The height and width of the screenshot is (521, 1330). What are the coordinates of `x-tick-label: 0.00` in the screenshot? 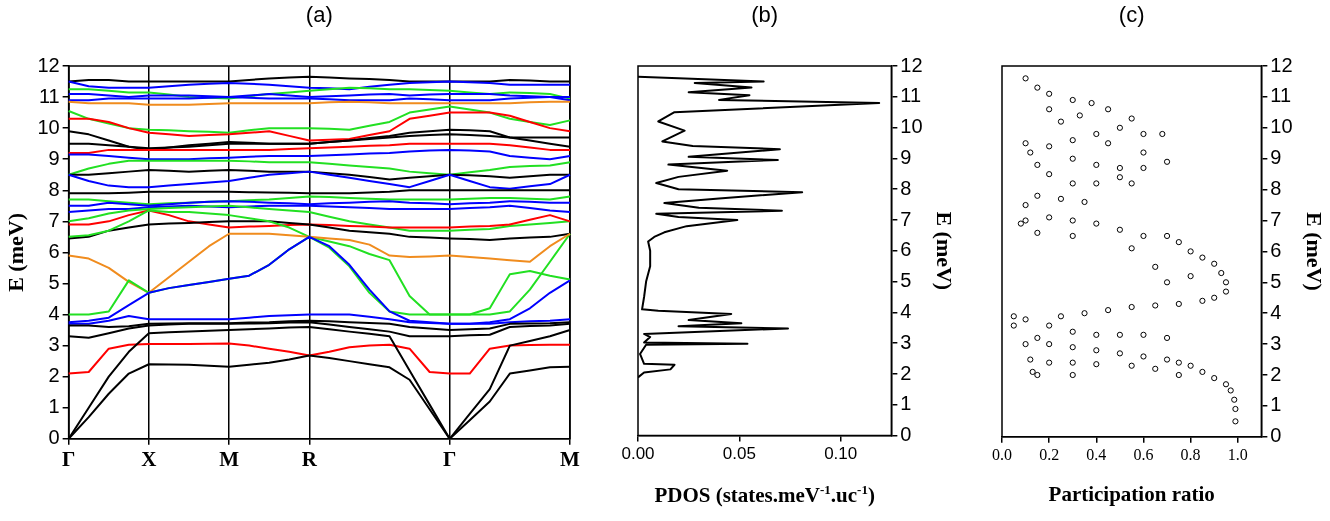 It's located at (638, 454).